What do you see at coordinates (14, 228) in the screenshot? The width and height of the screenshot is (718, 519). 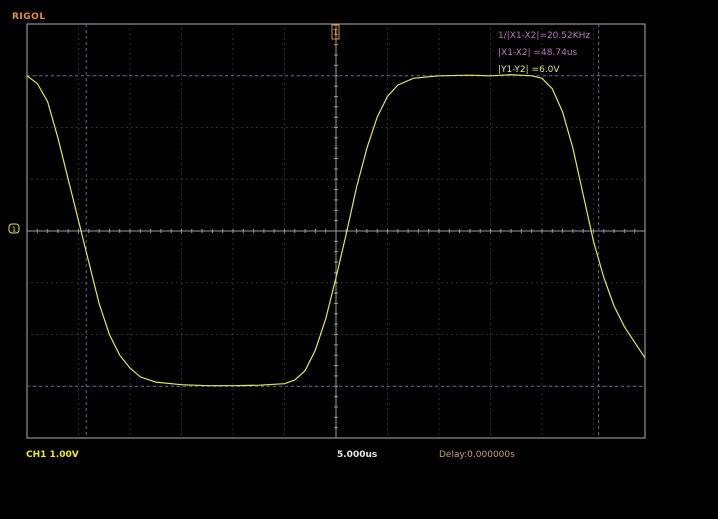 I see `ch1-ground-marker: 1` at bounding box center [14, 228].